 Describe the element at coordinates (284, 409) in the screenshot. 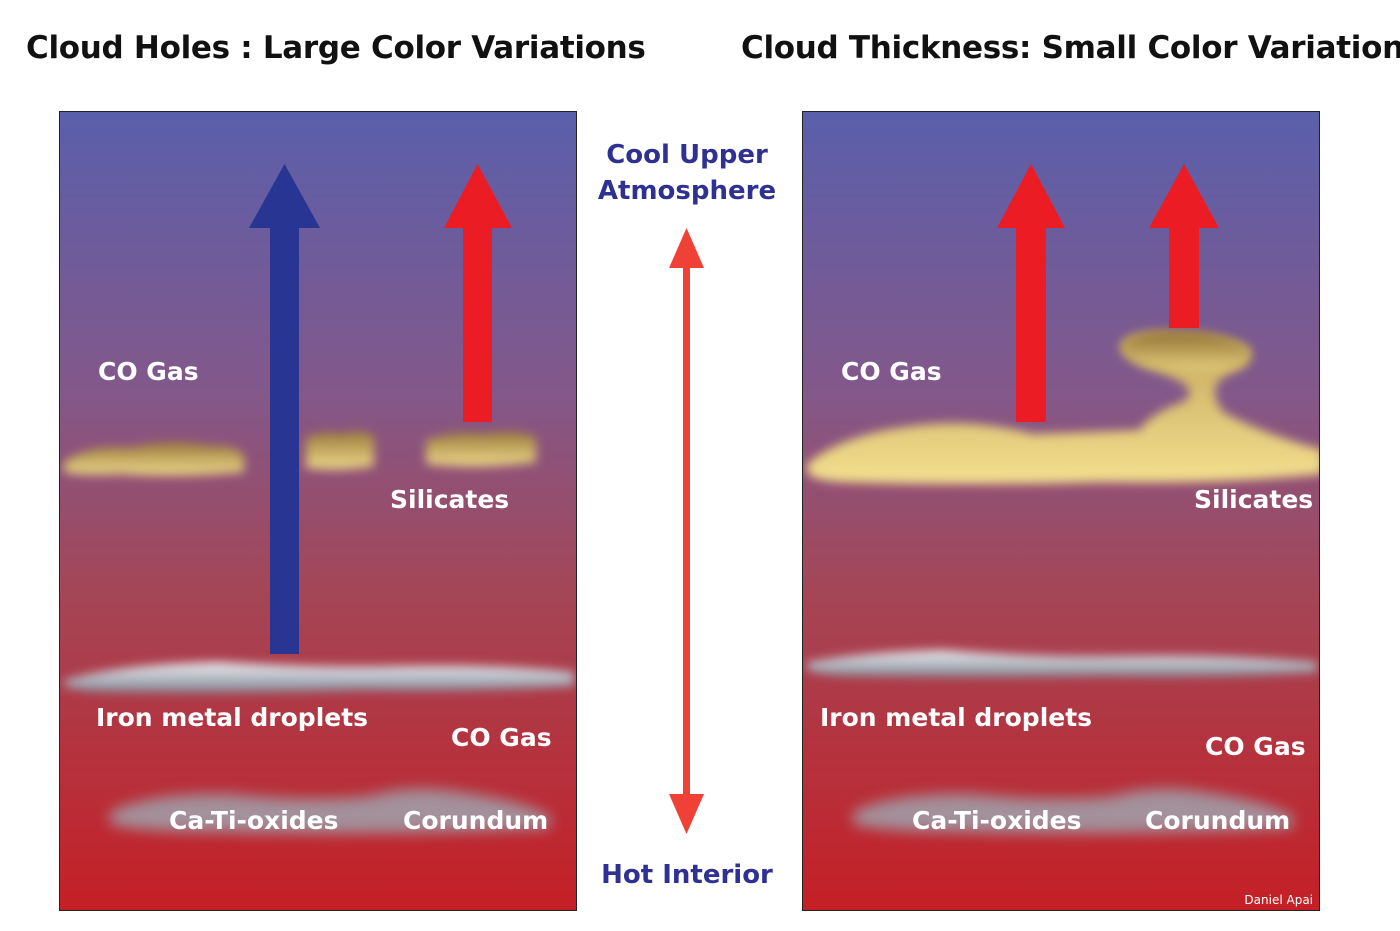

I see `blue-arrow` at that location.